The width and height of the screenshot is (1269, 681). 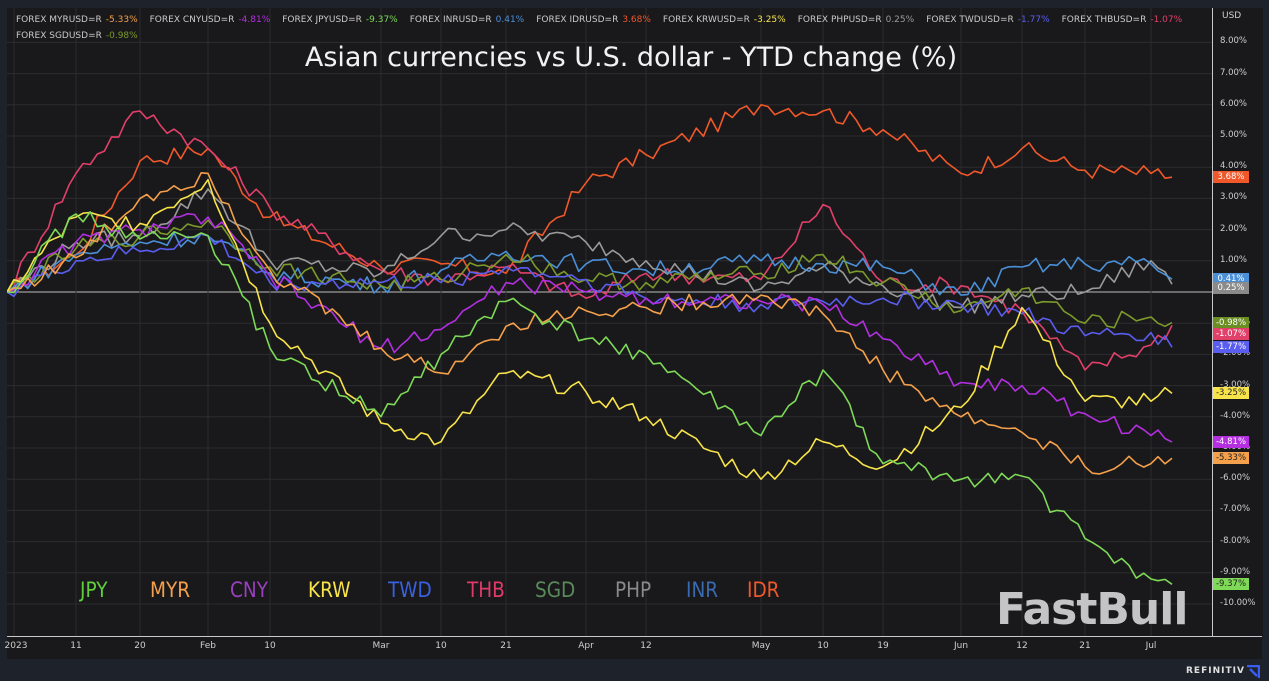 What do you see at coordinates (1234, 103) in the screenshot?
I see `y-tick-label: 6.00%` at bounding box center [1234, 103].